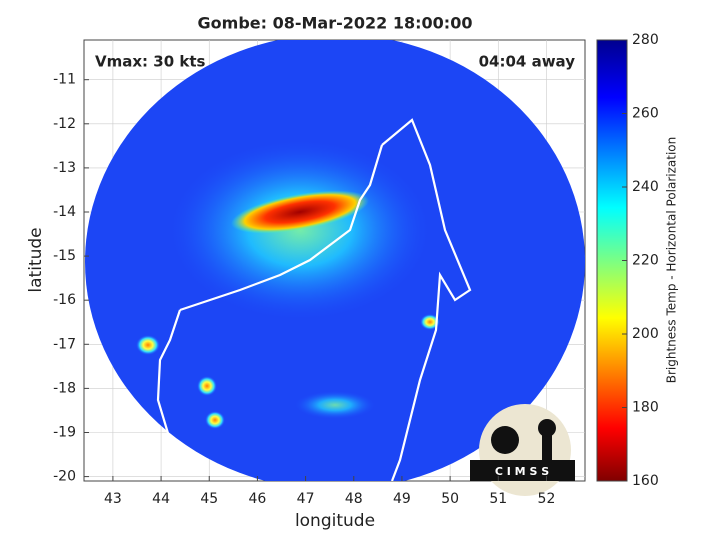 The image size is (720, 544). What do you see at coordinates (645, 408) in the screenshot?
I see `colorbar-tick-label: 180` at bounding box center [645, 408].